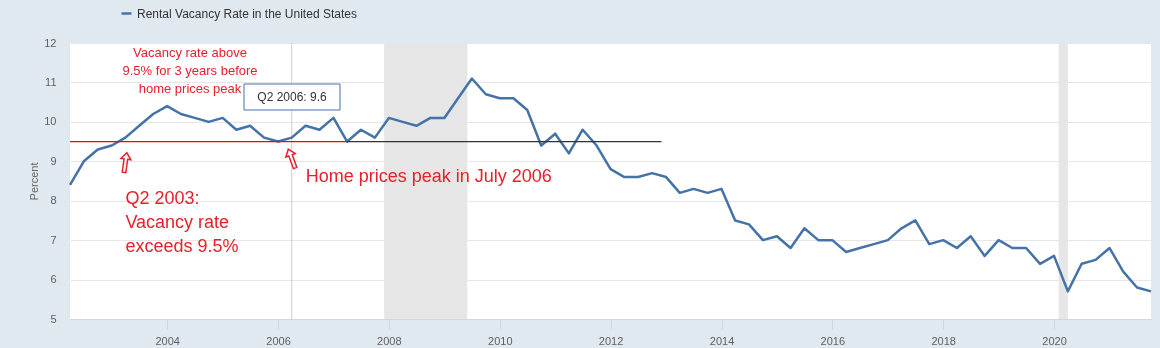 Image resolution: width=1160 pixels, height=348 pixels. What do you see at coordinates (1054, 340) in the screenshot?
I see `x-tick-label: 2020` at bounding box center [1054, 340].